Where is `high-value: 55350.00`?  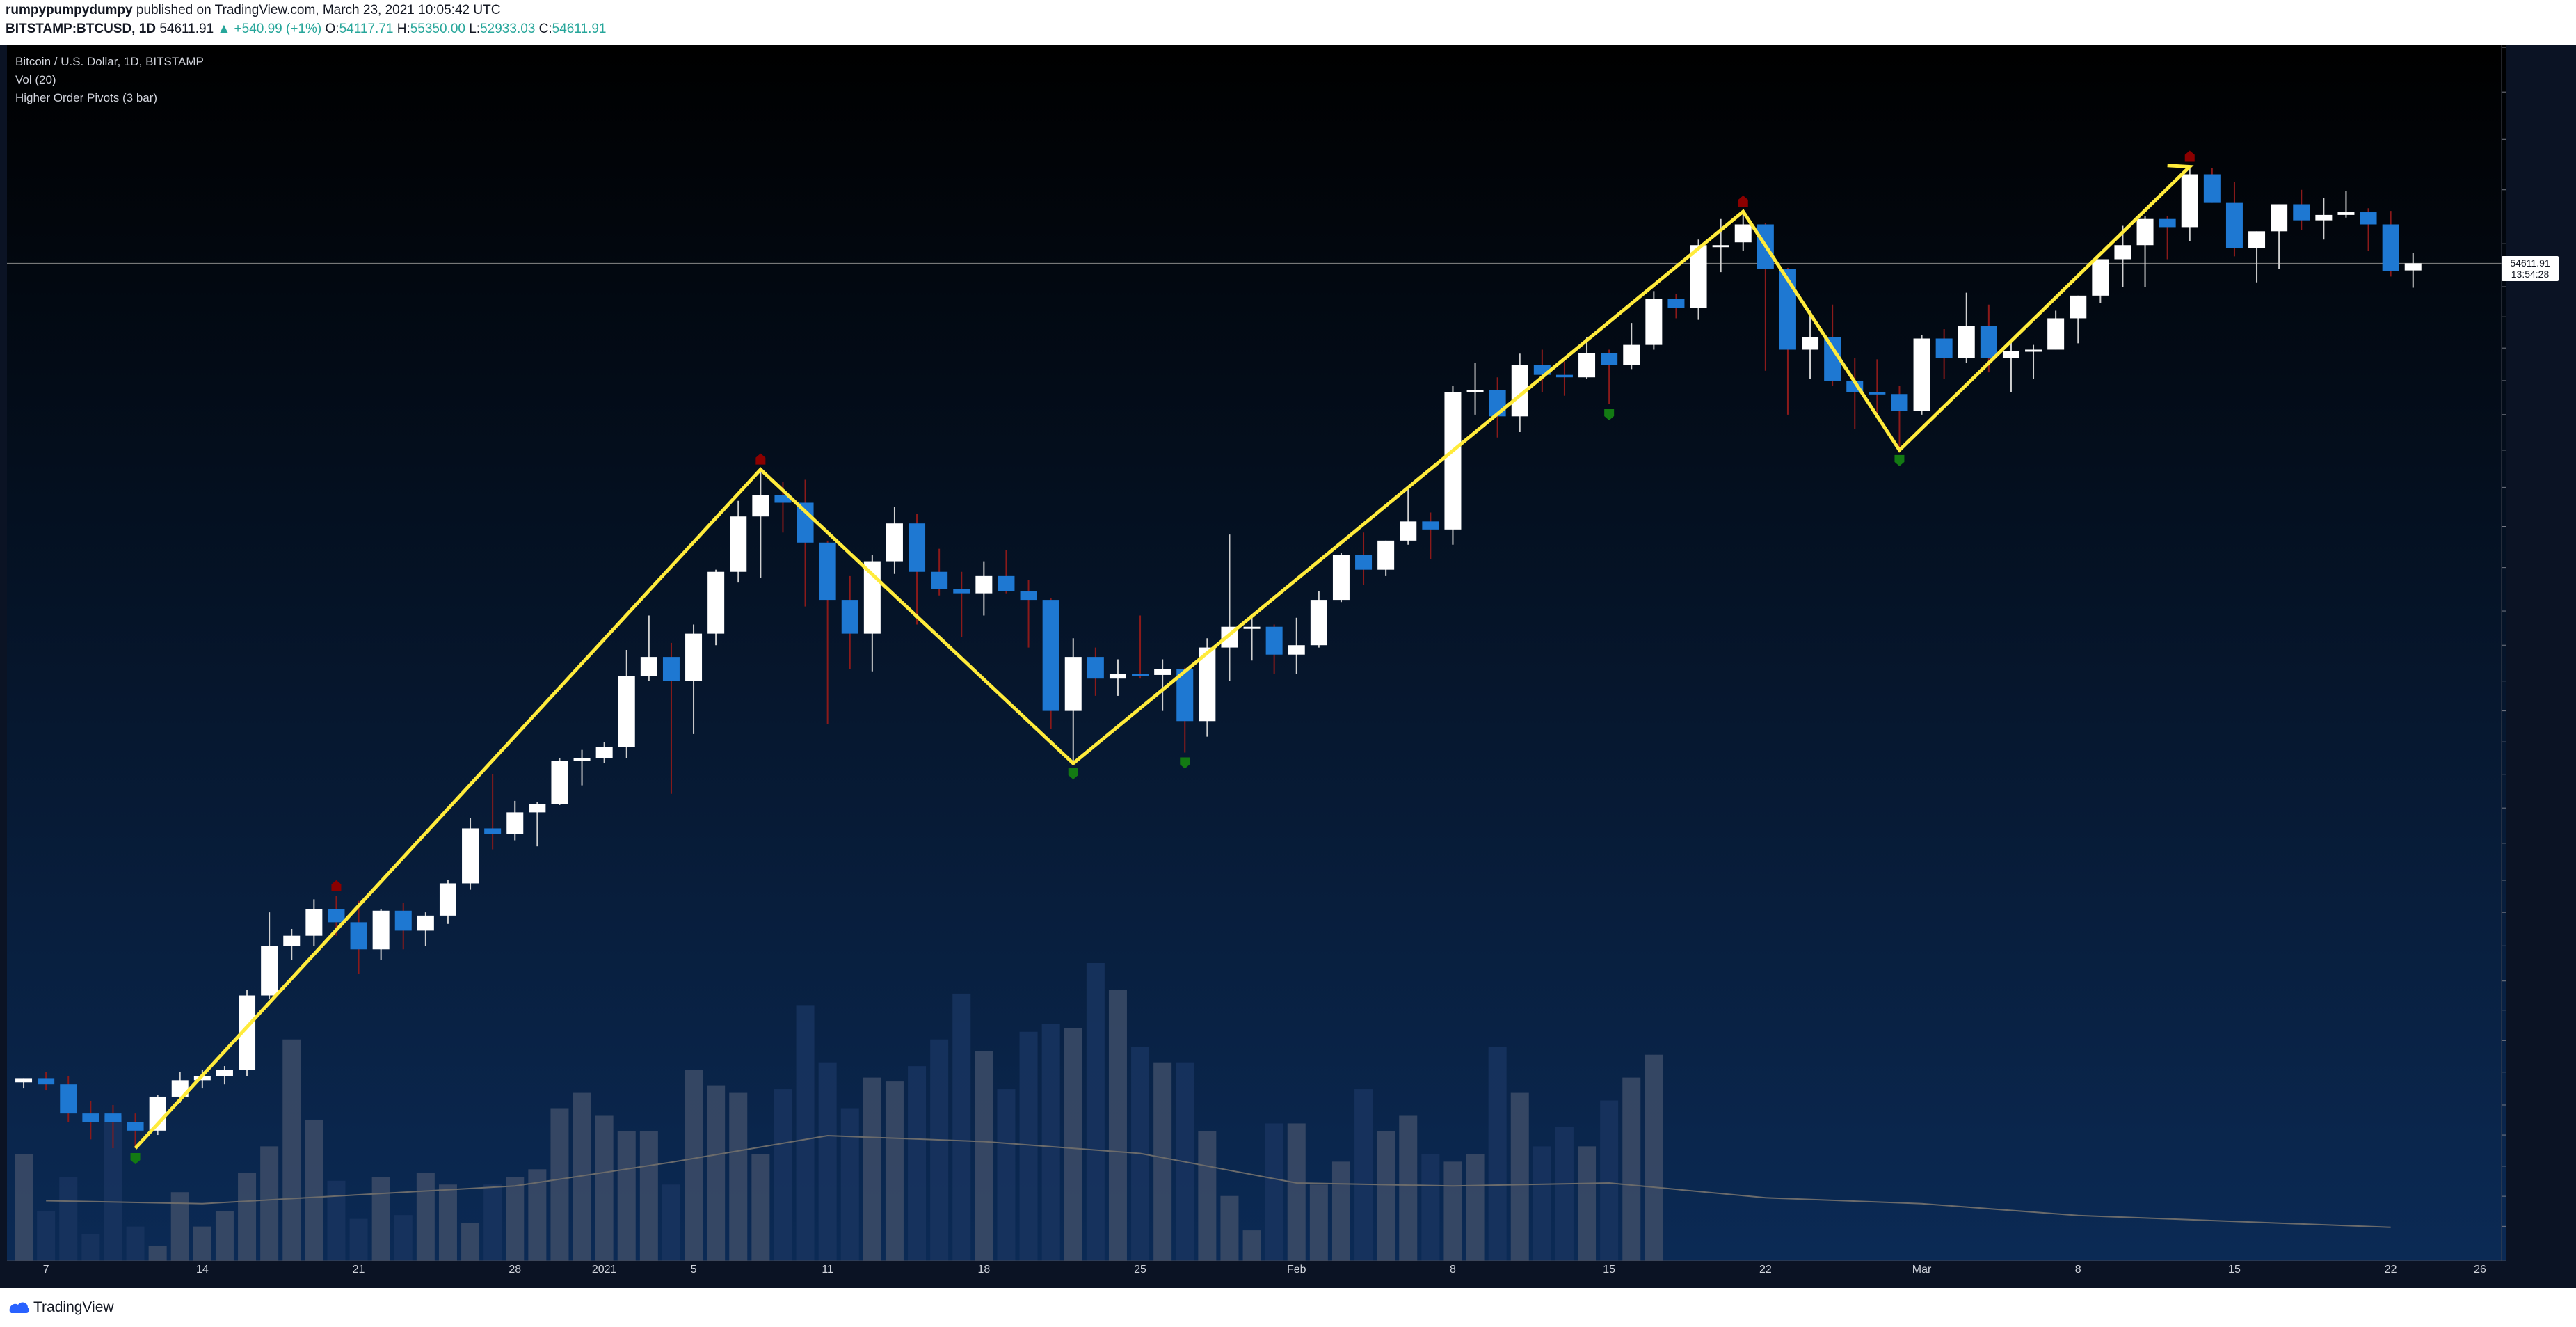
high-value: 55350.00 is located at coordinates (437, 29).